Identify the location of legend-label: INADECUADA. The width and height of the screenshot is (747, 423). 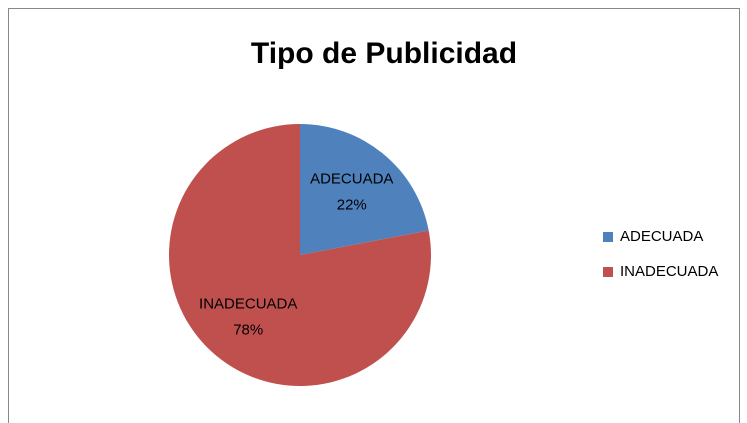
(669, 271).